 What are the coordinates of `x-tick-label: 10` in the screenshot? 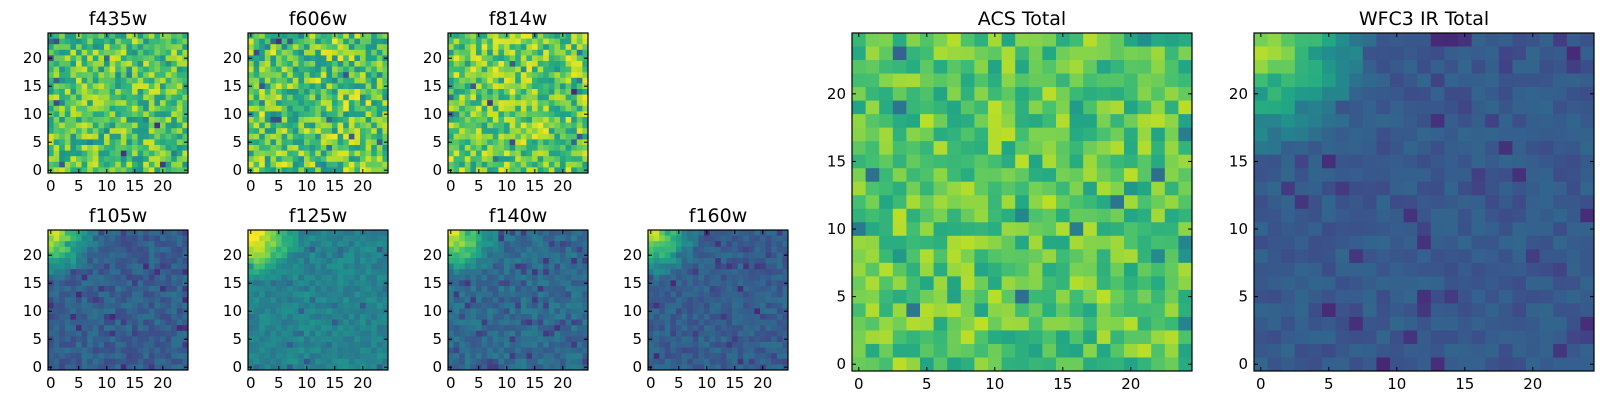 It's located at (306, 186).